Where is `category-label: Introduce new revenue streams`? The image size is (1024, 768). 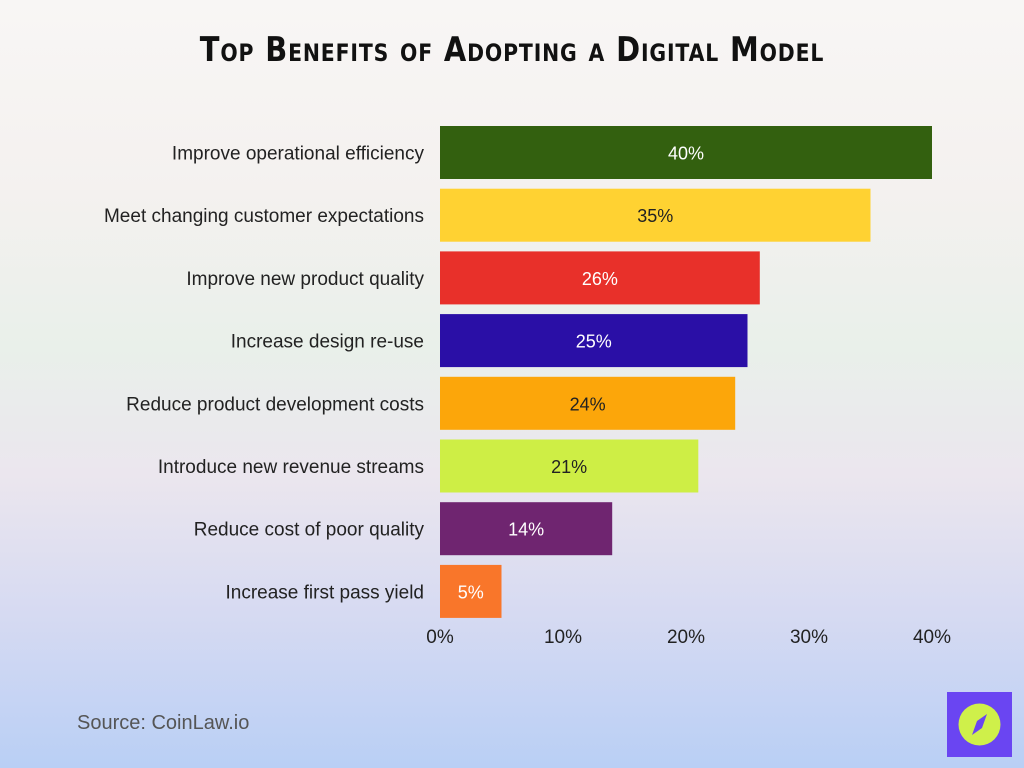
category-label: Introduce new revenue streams is located at coordinates (291, 467).